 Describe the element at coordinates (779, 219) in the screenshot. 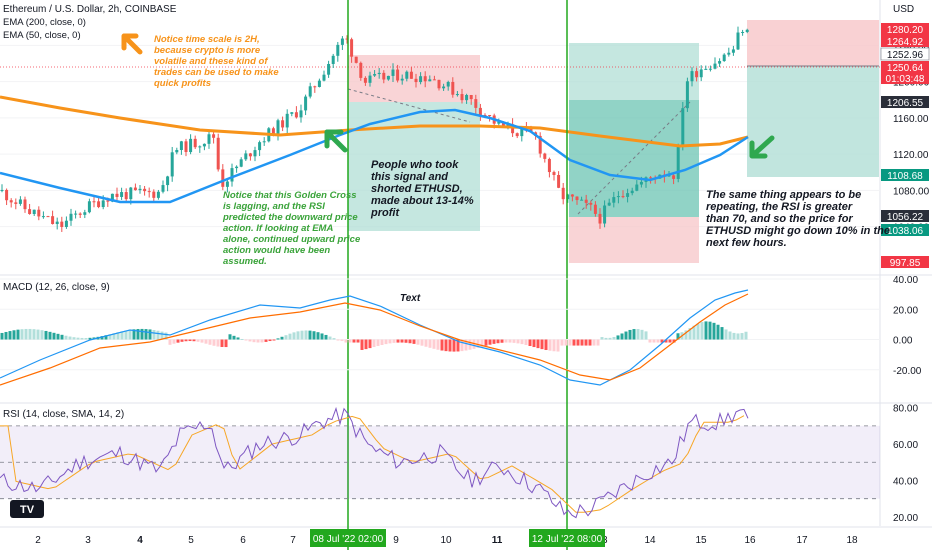

I see `repeat-annotation-line: than 70, and so the price for` at that location.